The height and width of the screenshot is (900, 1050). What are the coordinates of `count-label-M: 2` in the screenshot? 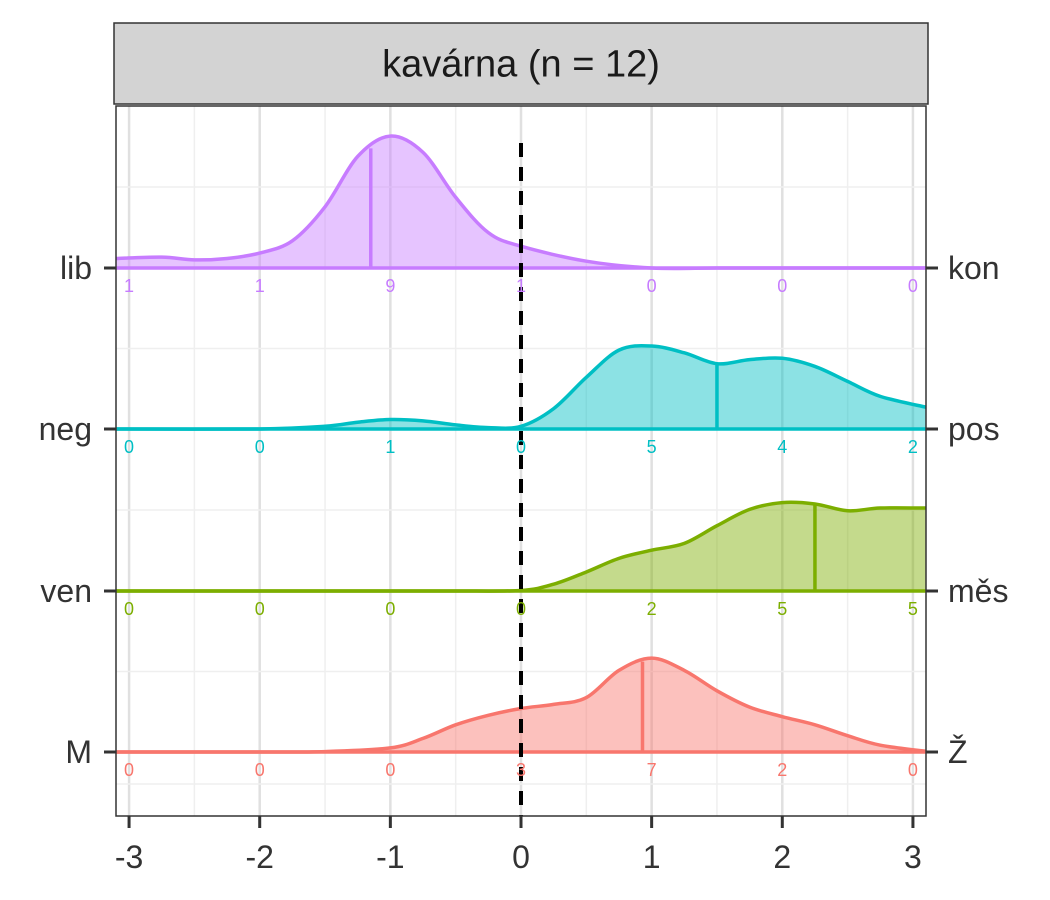 It's located at (782, 770).